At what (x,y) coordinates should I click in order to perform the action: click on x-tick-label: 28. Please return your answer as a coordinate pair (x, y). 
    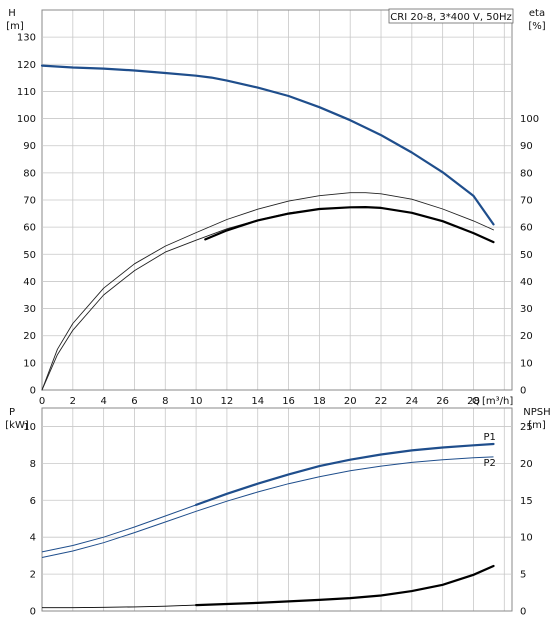
    Looking at the image, I should click on (473, 401).